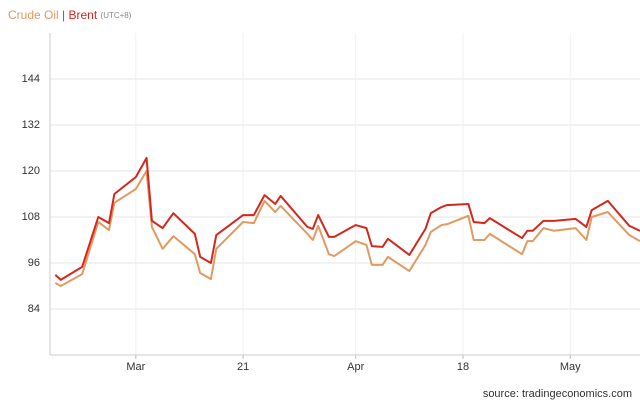 Image resolution: width=640 pixels, height=402 pixels. Describe the element at coordinates (31, 171) in the screenshot. I see `y-tick-label: 120` at that location.